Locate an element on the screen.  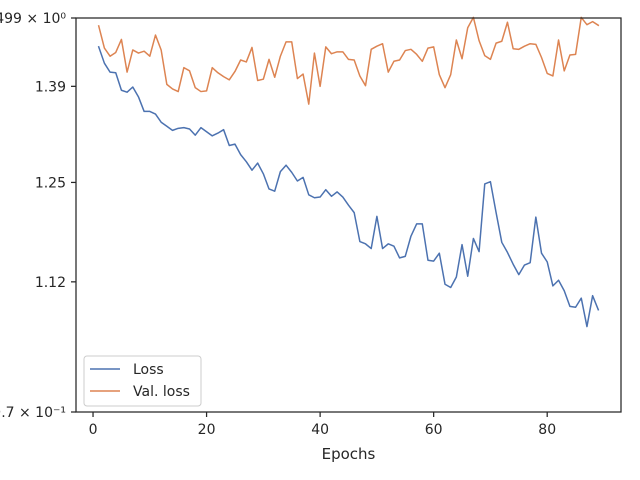
legend-label-val-loss: Val. loss is located at coordinates (161, 392).